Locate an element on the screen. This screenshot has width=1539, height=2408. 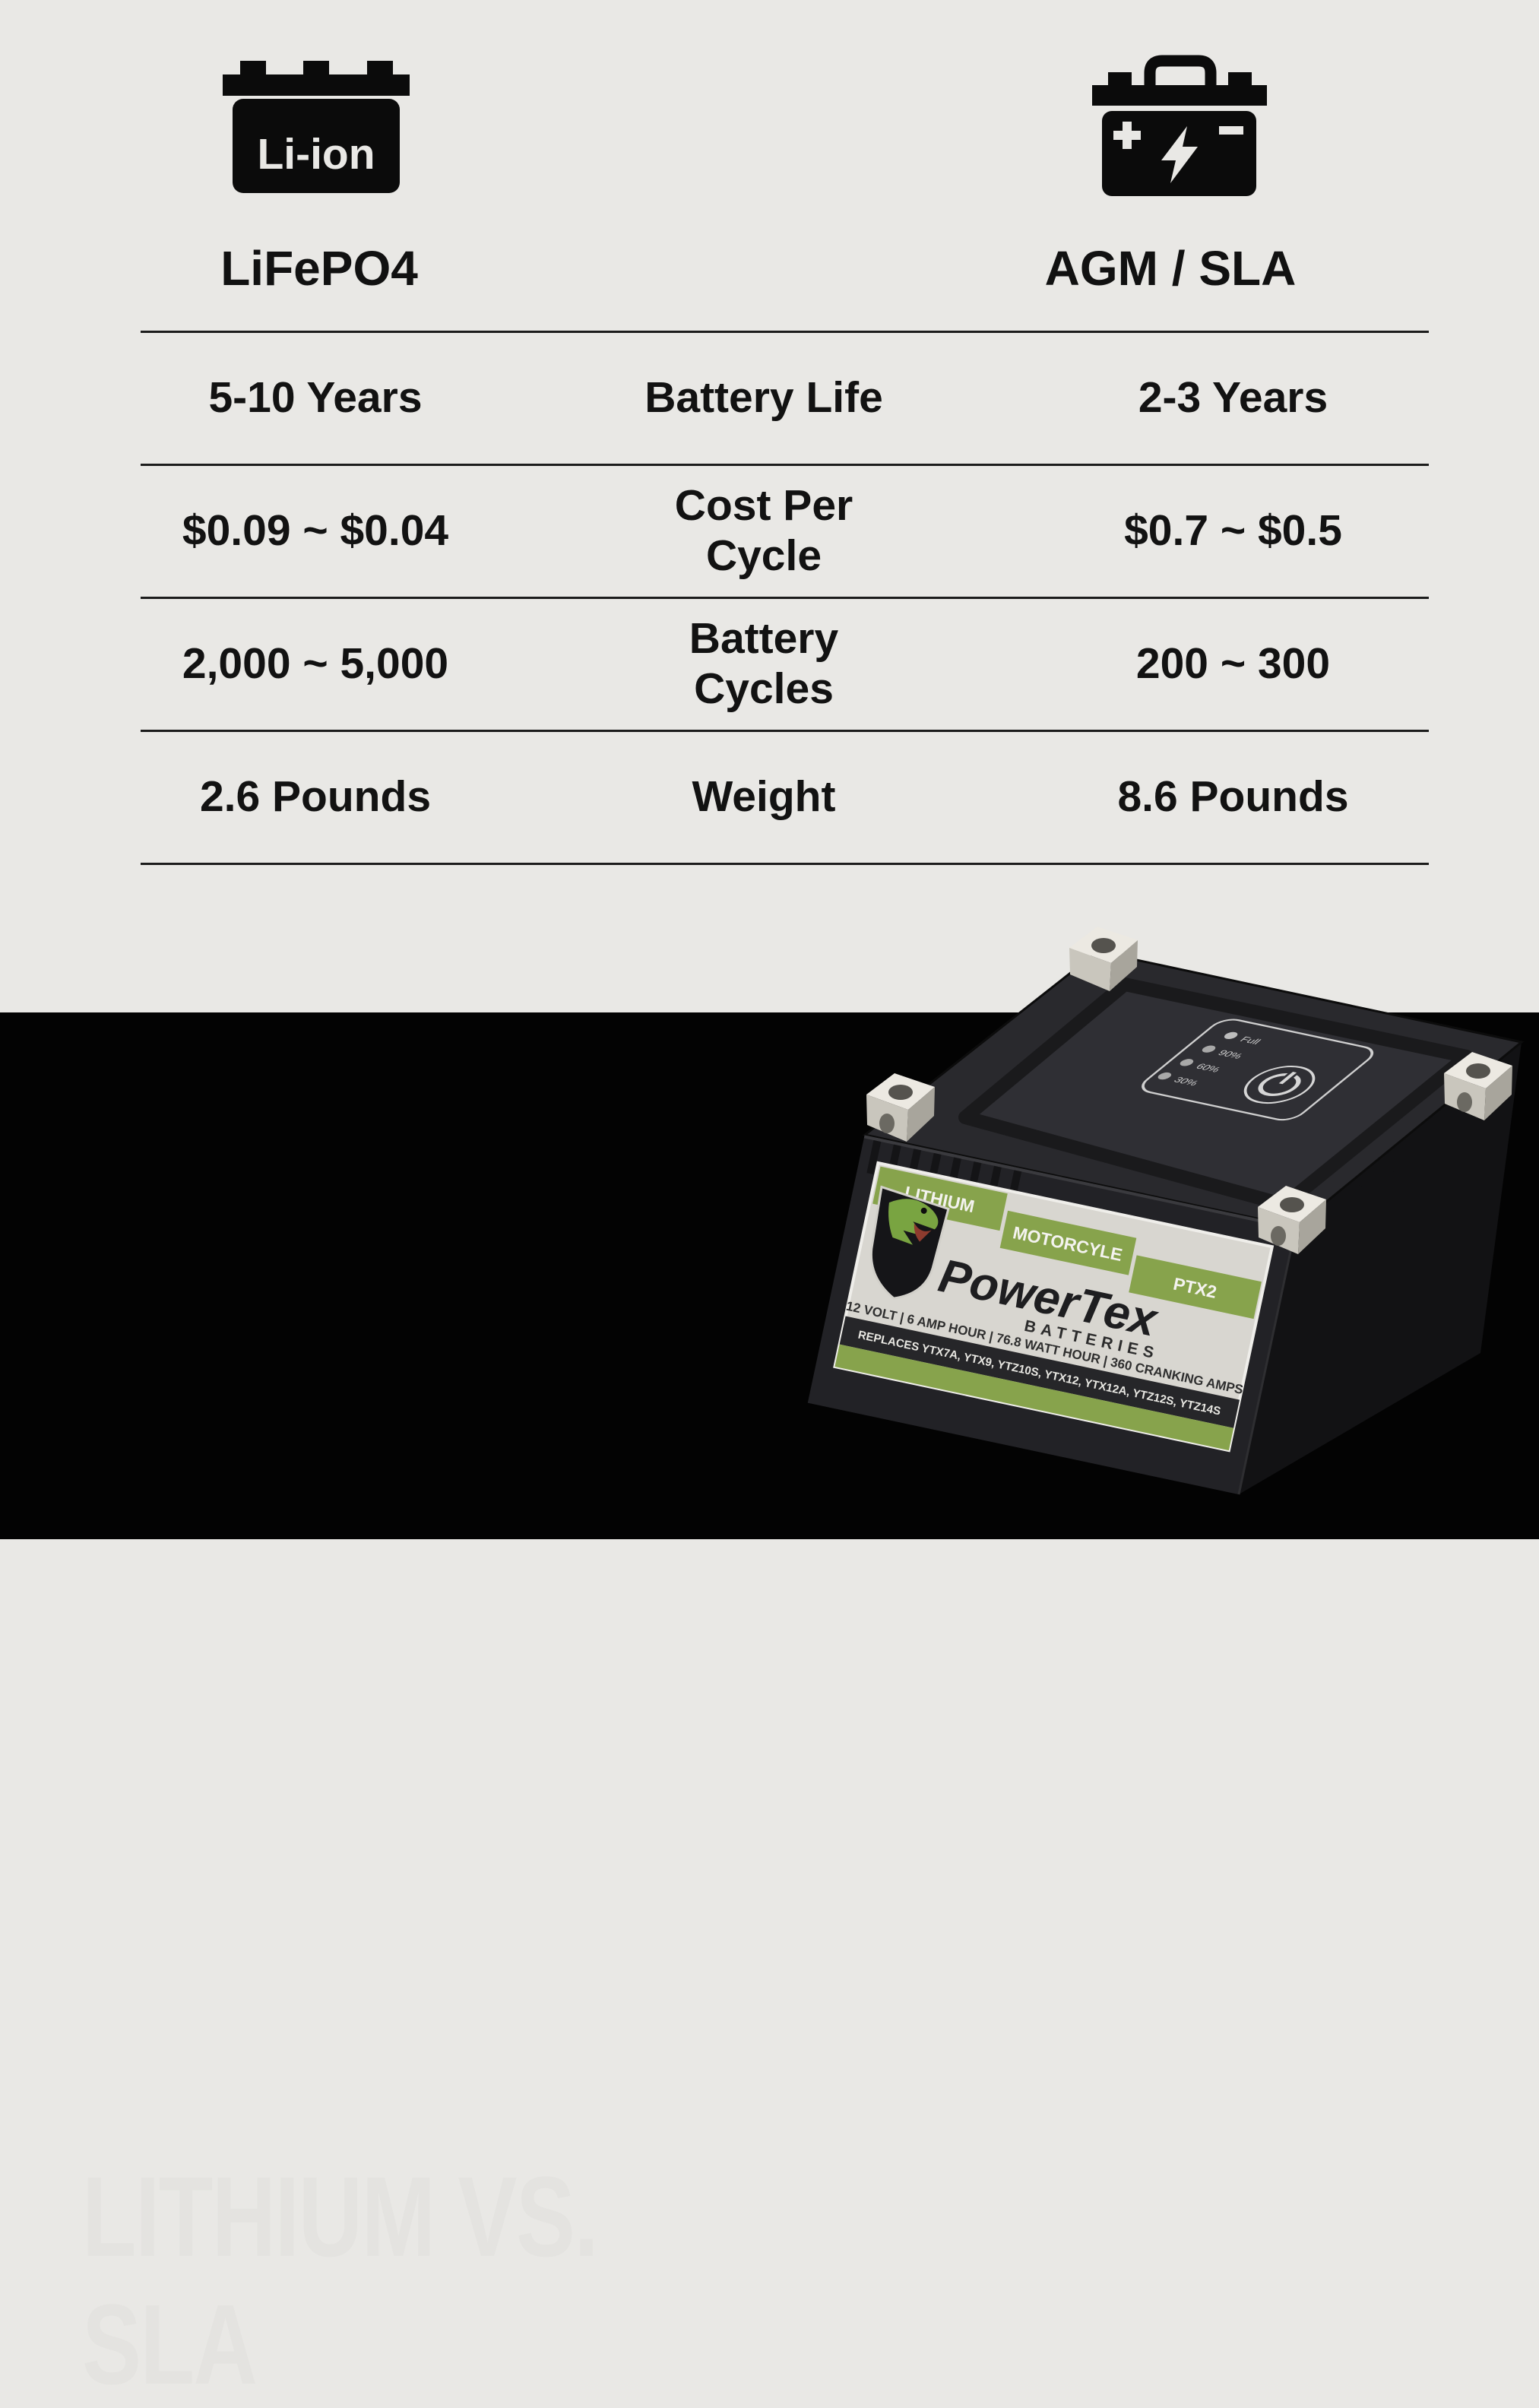
li-ion-icon-text: Li-ion is located at coordinates (316, 154).